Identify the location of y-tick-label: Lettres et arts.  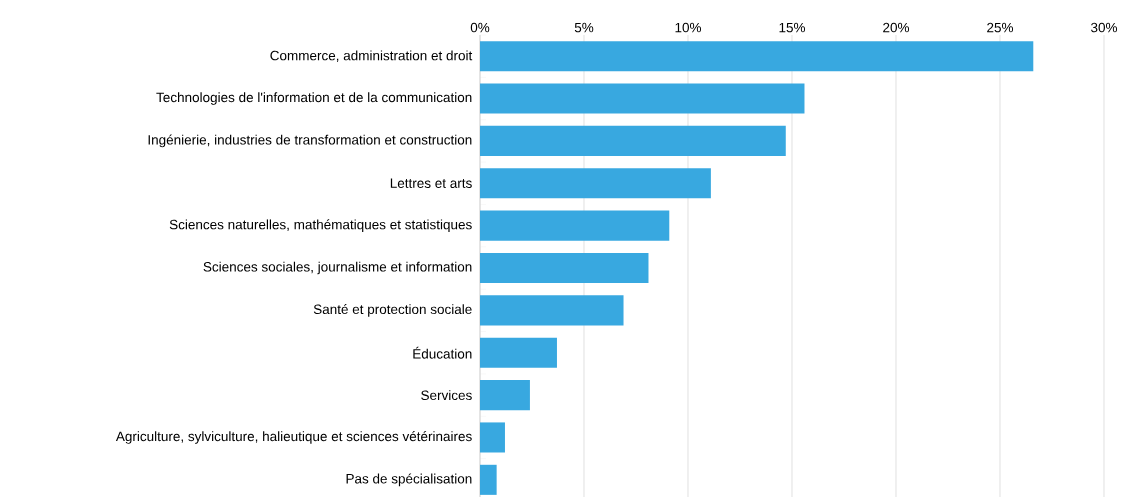
(431, 183).